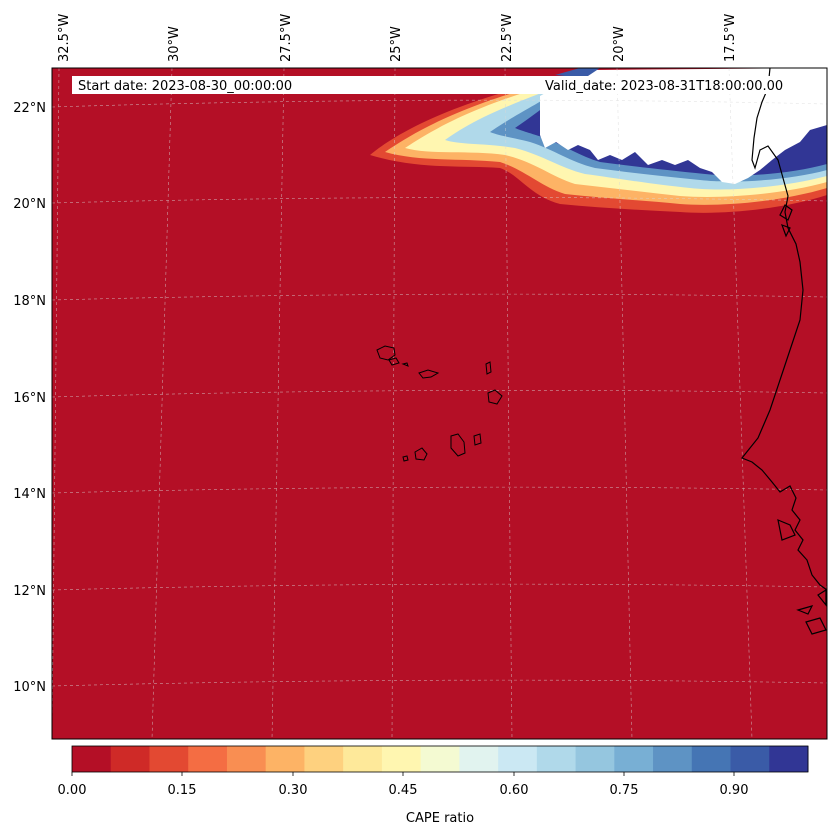 The image size is (837, 840). I want to click on lat-label: 16°N, so click(29, 398).